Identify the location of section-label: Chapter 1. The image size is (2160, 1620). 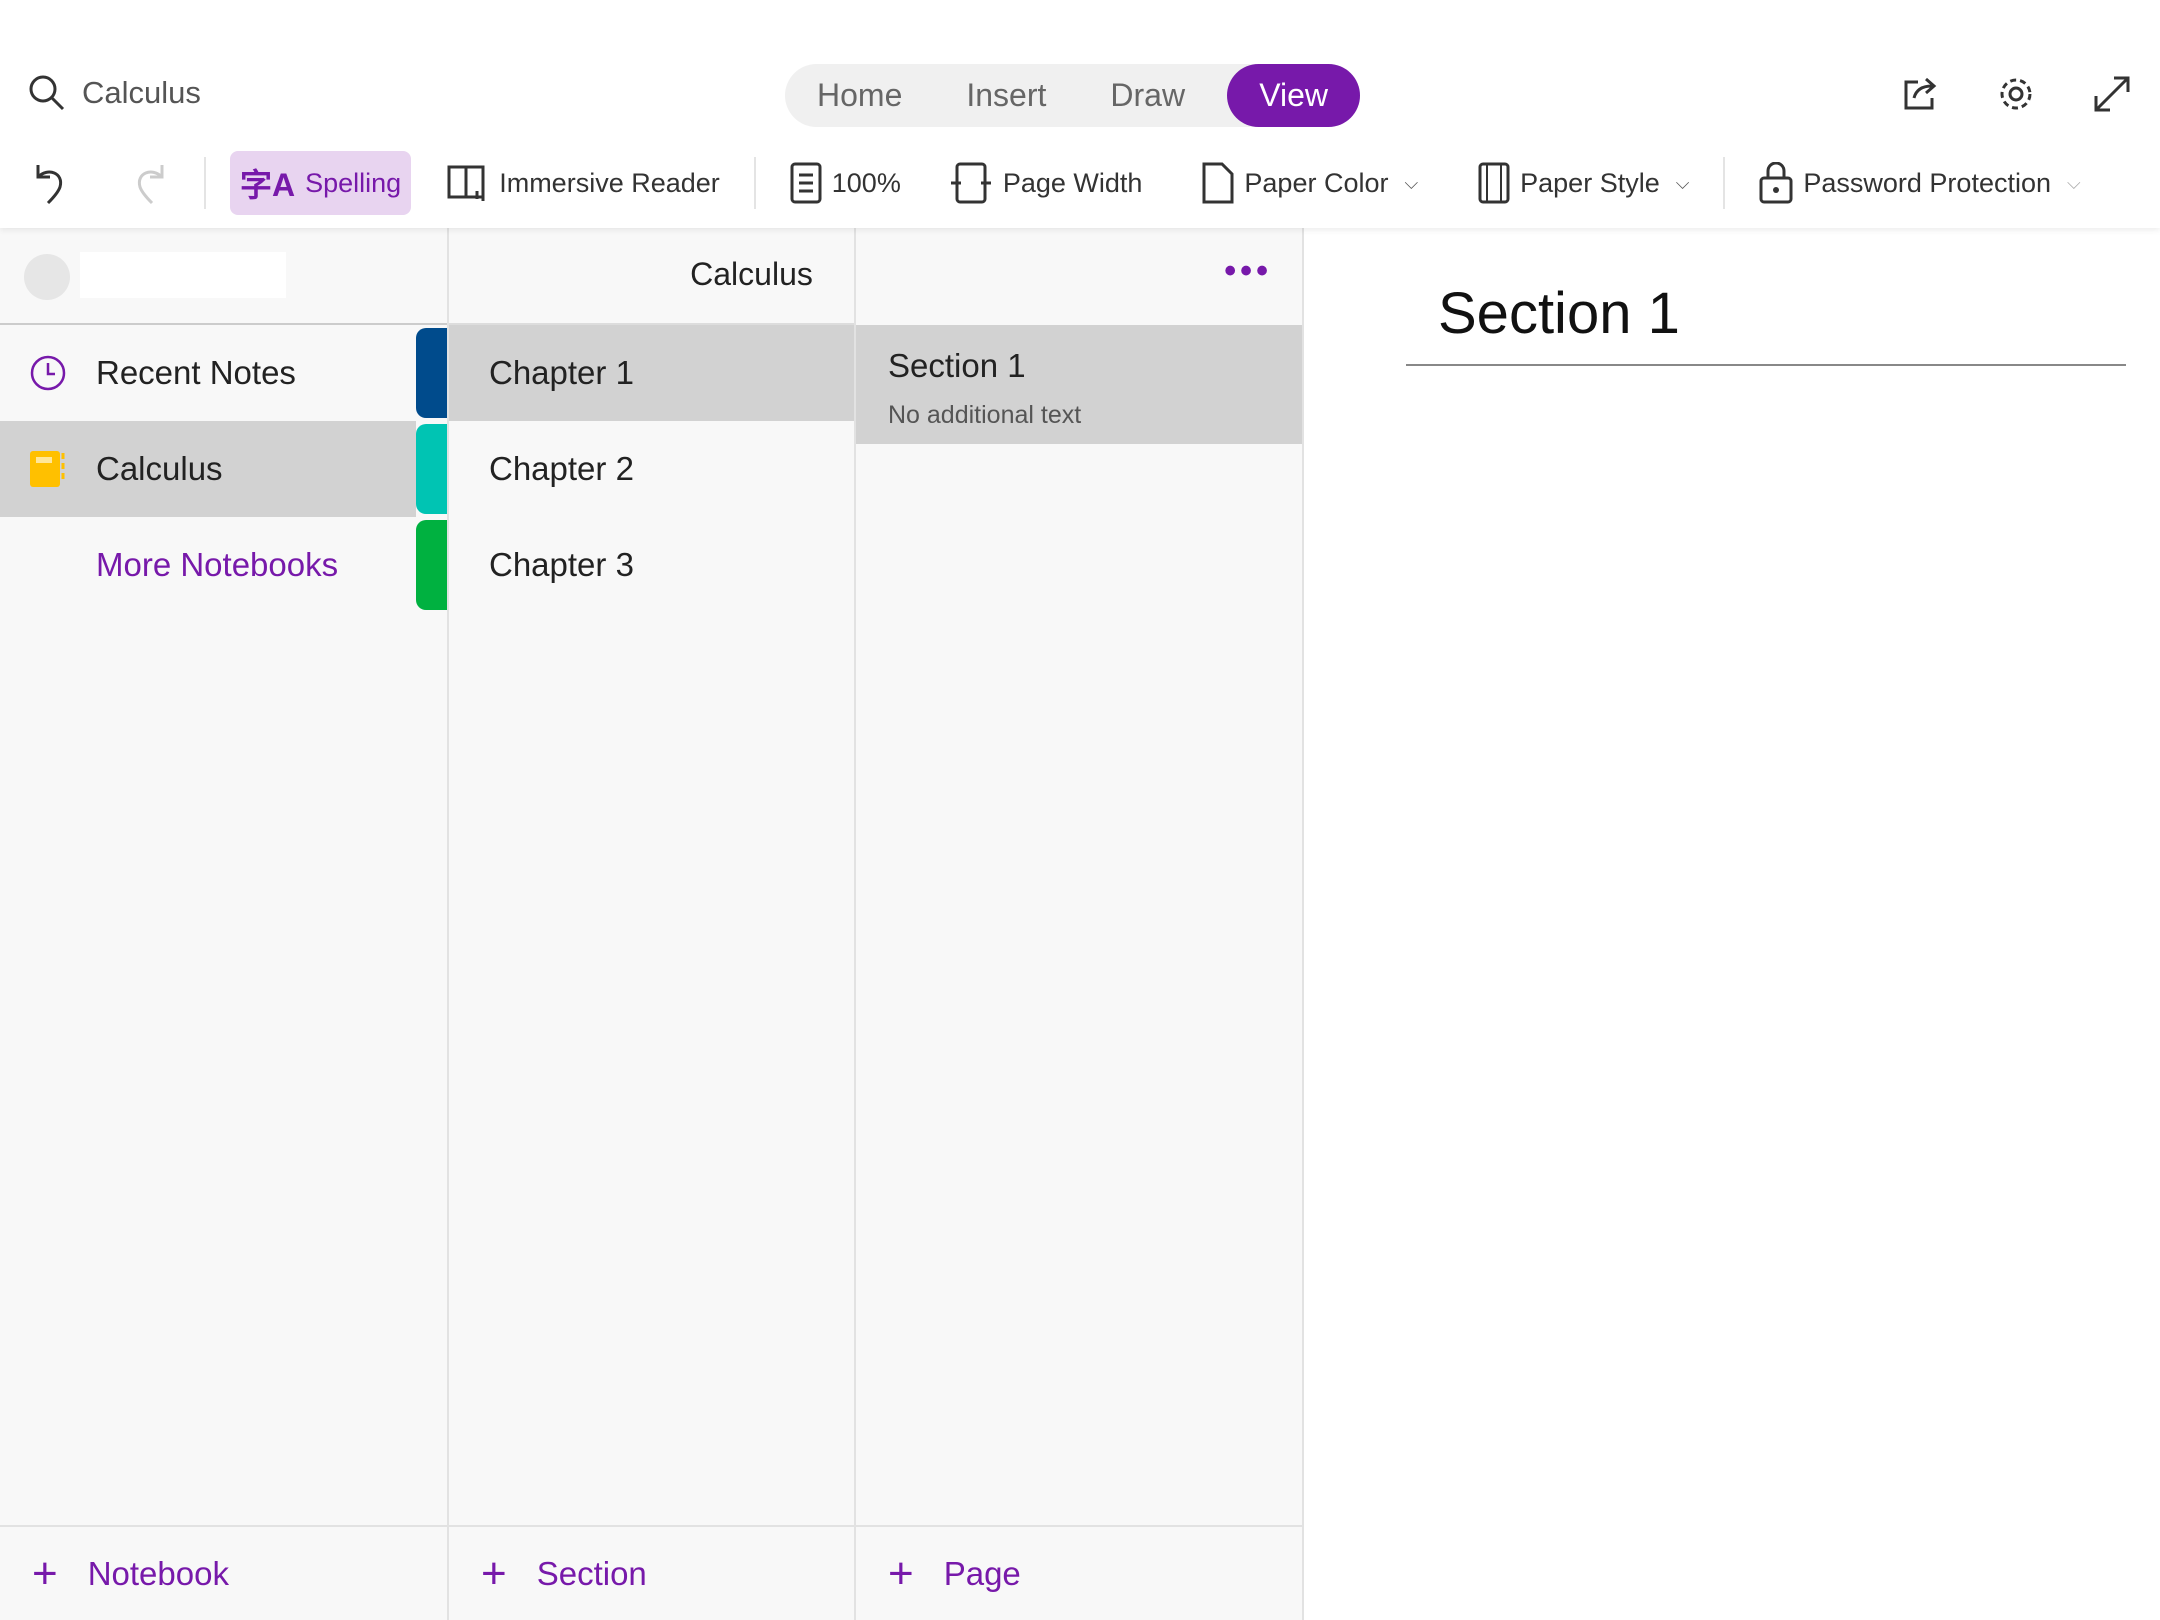
(561, 372).